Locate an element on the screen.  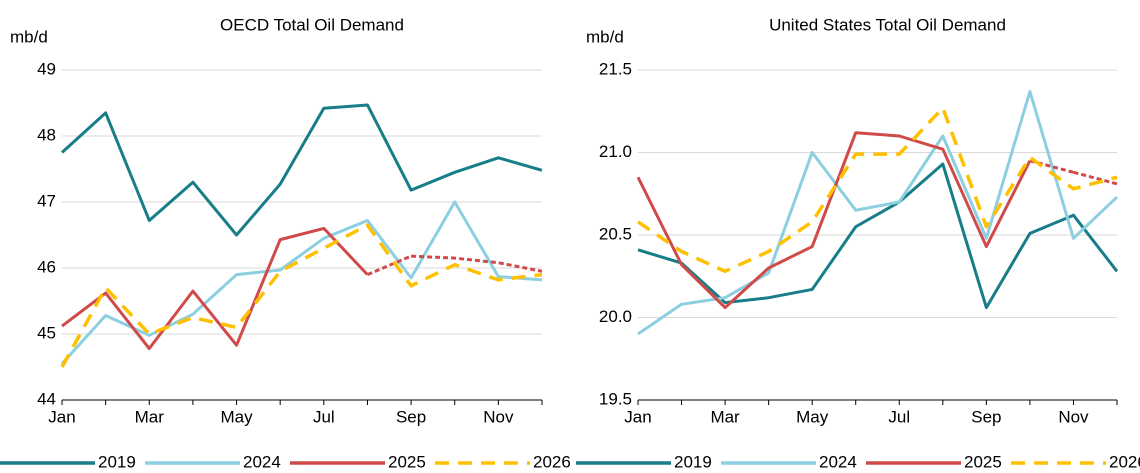
y-tick-label: 20.0 is located at coordinates (615, 316).